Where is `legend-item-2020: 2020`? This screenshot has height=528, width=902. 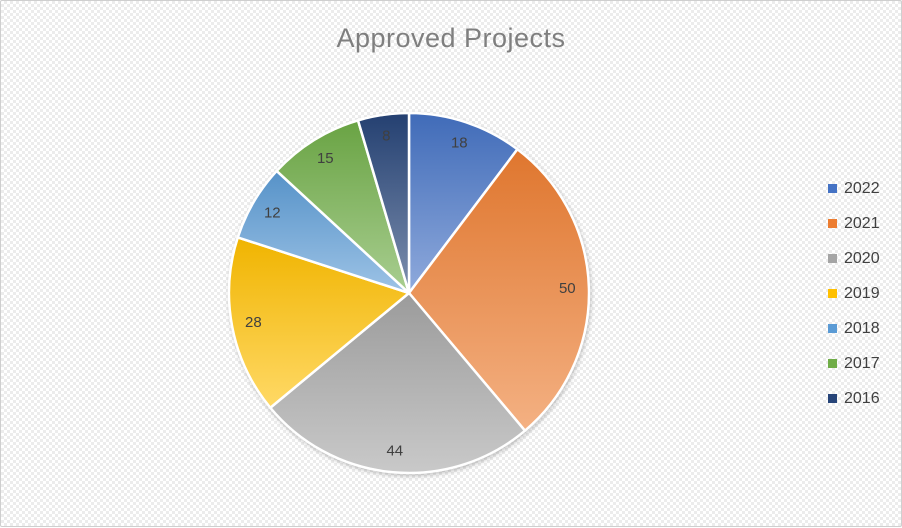 legend-item-2020: 2020 is located at coordinates (854, 258).